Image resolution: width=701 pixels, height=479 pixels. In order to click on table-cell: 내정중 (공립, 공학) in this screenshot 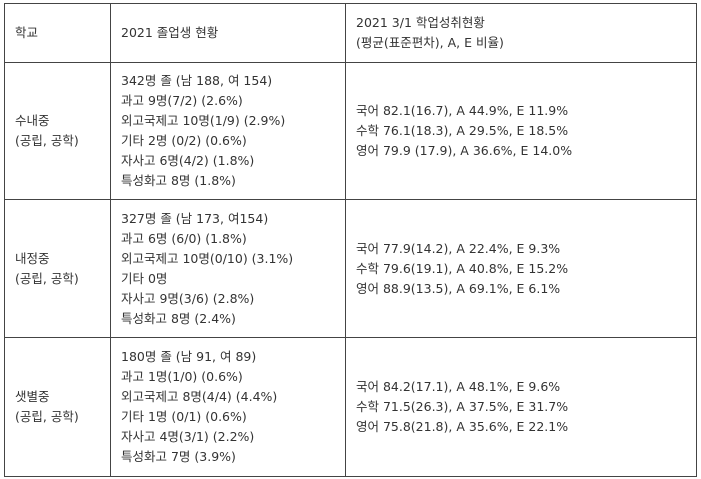, I will do `click(57, 268)`.